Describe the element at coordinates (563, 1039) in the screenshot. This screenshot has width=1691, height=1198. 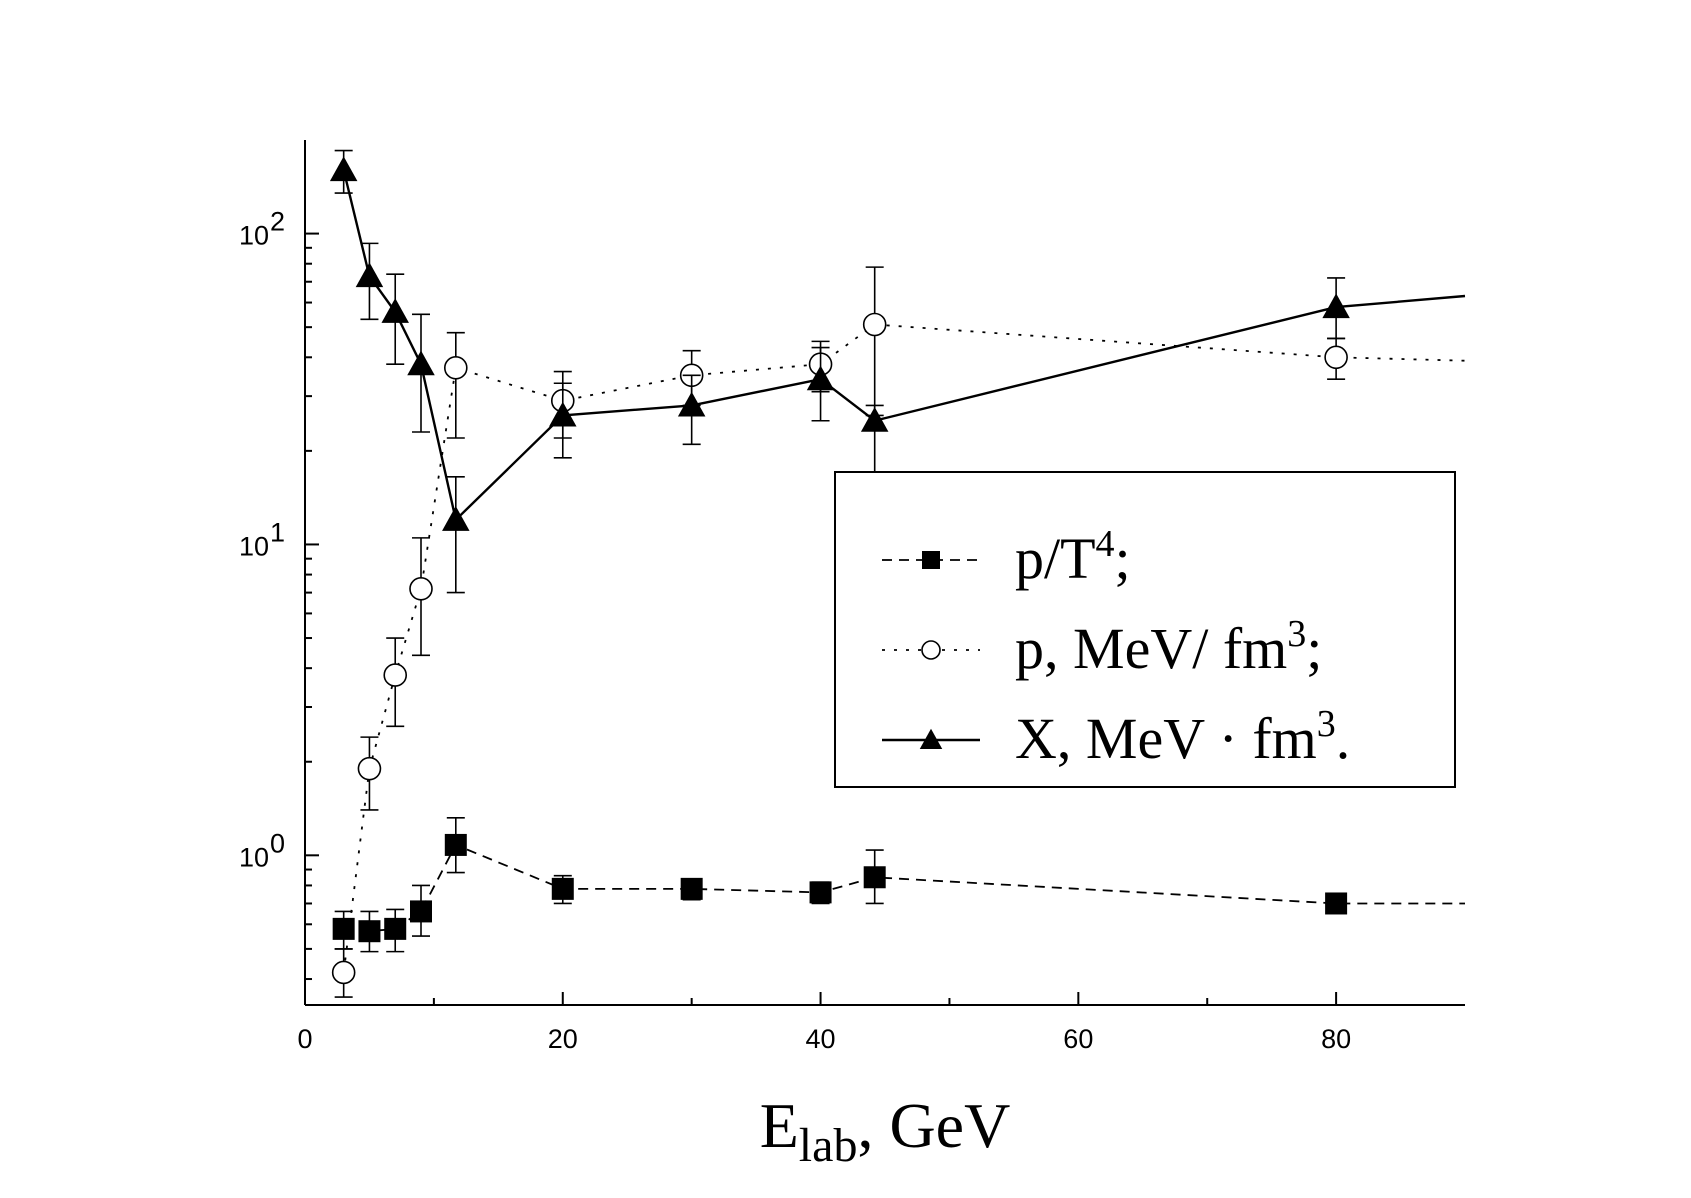
I see `x-tick-label: 20` at that location.